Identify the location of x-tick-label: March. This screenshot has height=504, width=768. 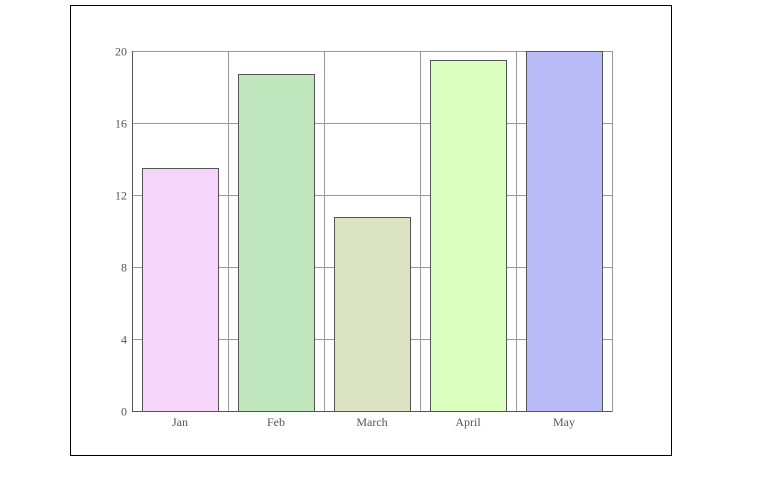
(371, 422).